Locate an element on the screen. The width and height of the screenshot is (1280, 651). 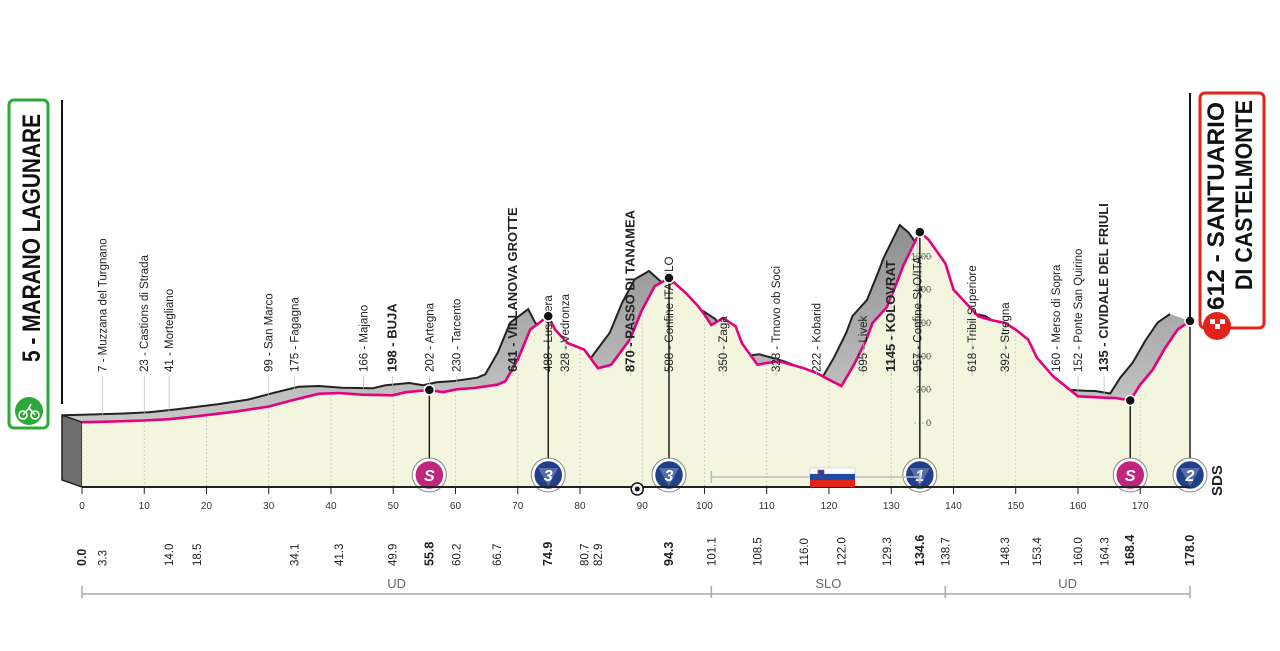
km-distance-label: 34.1 is located at coordinates (295, 555).